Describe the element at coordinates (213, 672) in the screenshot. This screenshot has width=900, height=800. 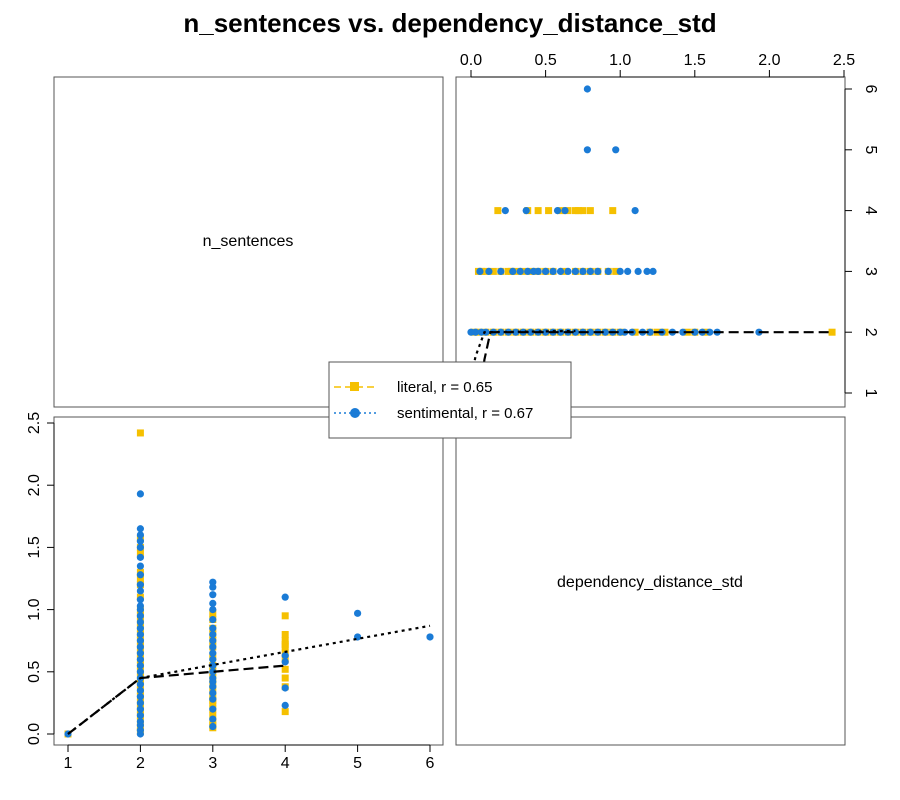
I see `point-sentimental-48-bl` at that location.